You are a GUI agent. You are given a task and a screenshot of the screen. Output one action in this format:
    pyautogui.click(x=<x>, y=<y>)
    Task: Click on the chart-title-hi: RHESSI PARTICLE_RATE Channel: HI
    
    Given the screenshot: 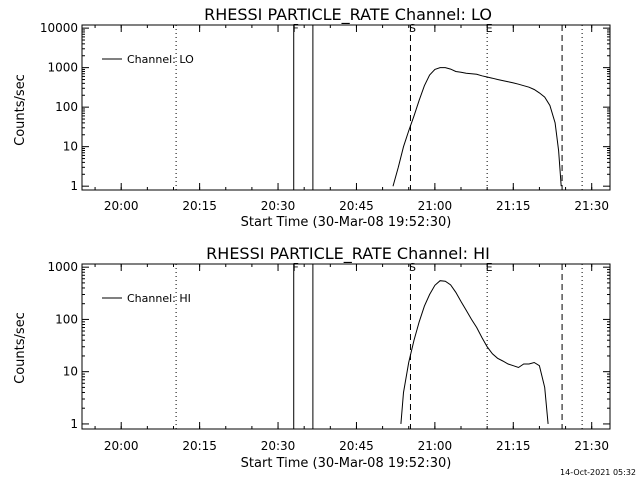 What is the action you would take?
    pyautogui.click(x=348, y=254)
    